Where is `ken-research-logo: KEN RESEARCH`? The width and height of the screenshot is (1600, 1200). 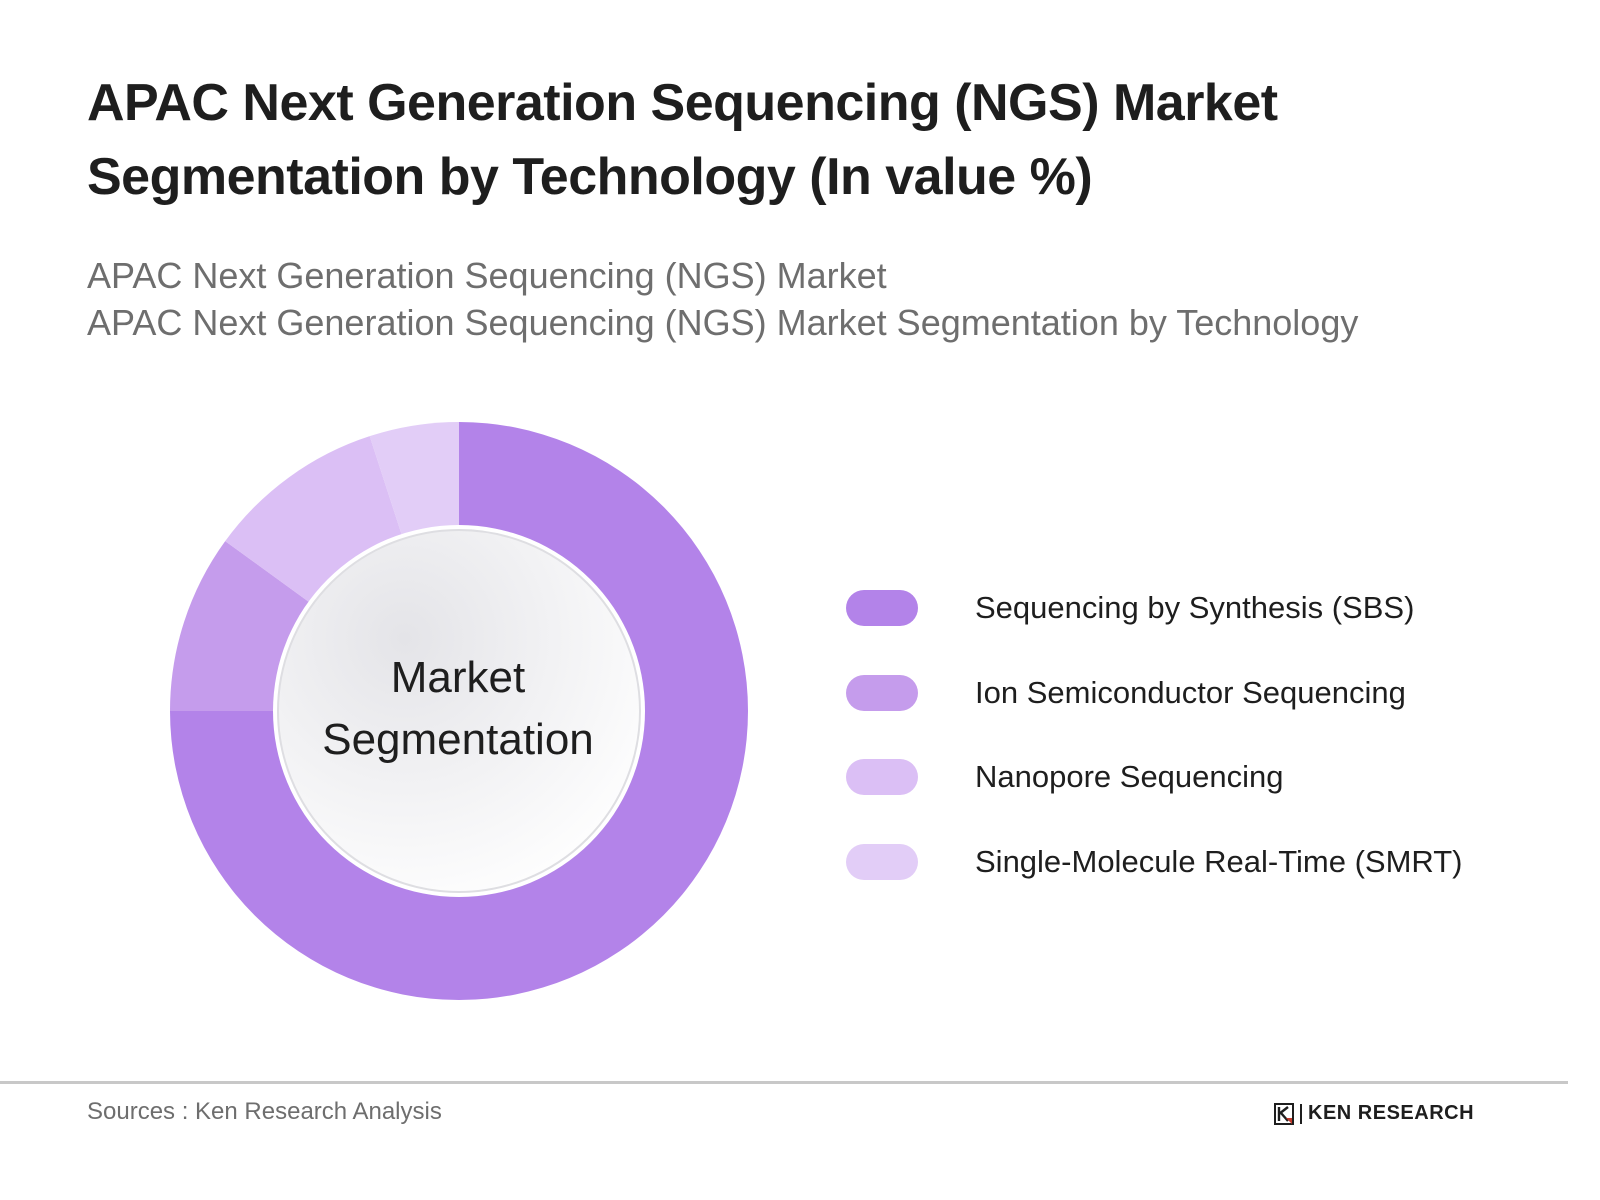
ken-research-logo: KEN RESEARCH is located at coordinates (1374, 1113).